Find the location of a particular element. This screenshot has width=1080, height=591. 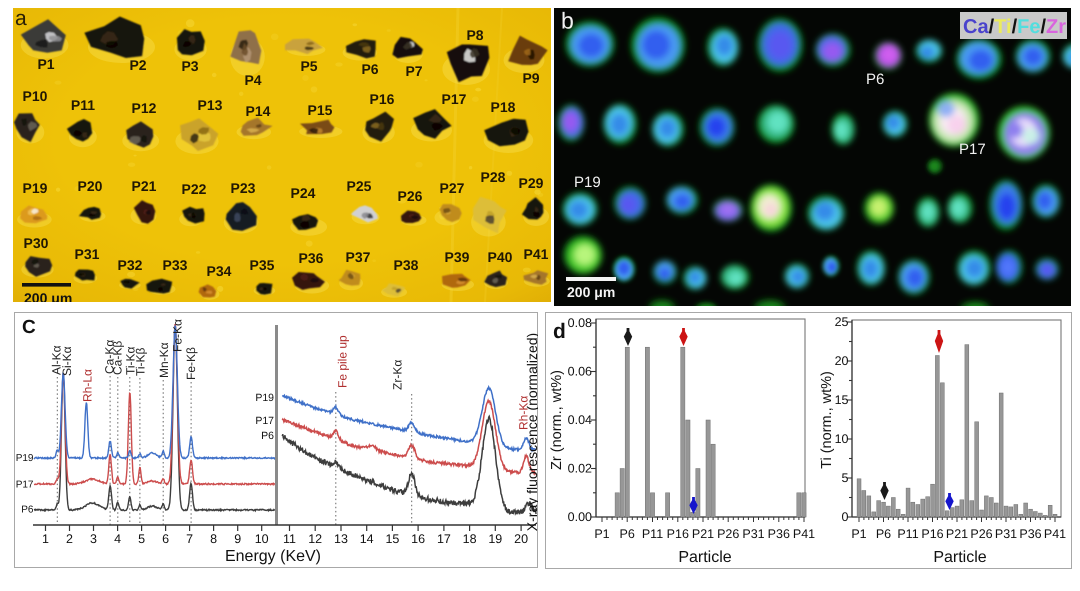

svg-text: P27 is located at coordinates (452, 188).